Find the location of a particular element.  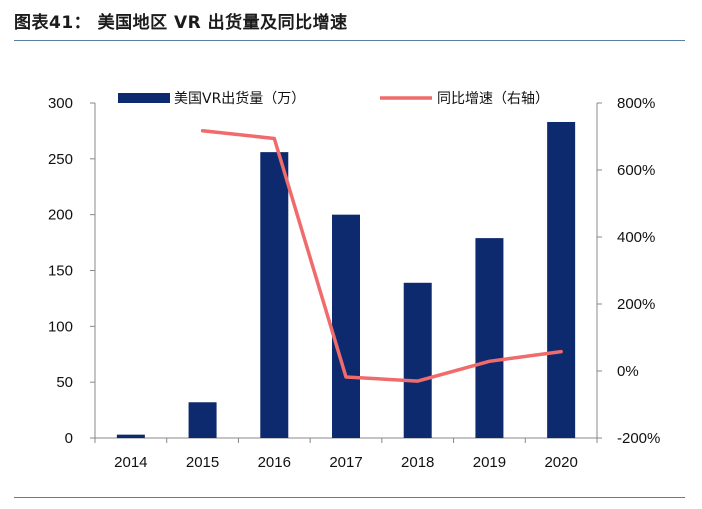

growth-point-2020 is located at coordinates (561, 352).